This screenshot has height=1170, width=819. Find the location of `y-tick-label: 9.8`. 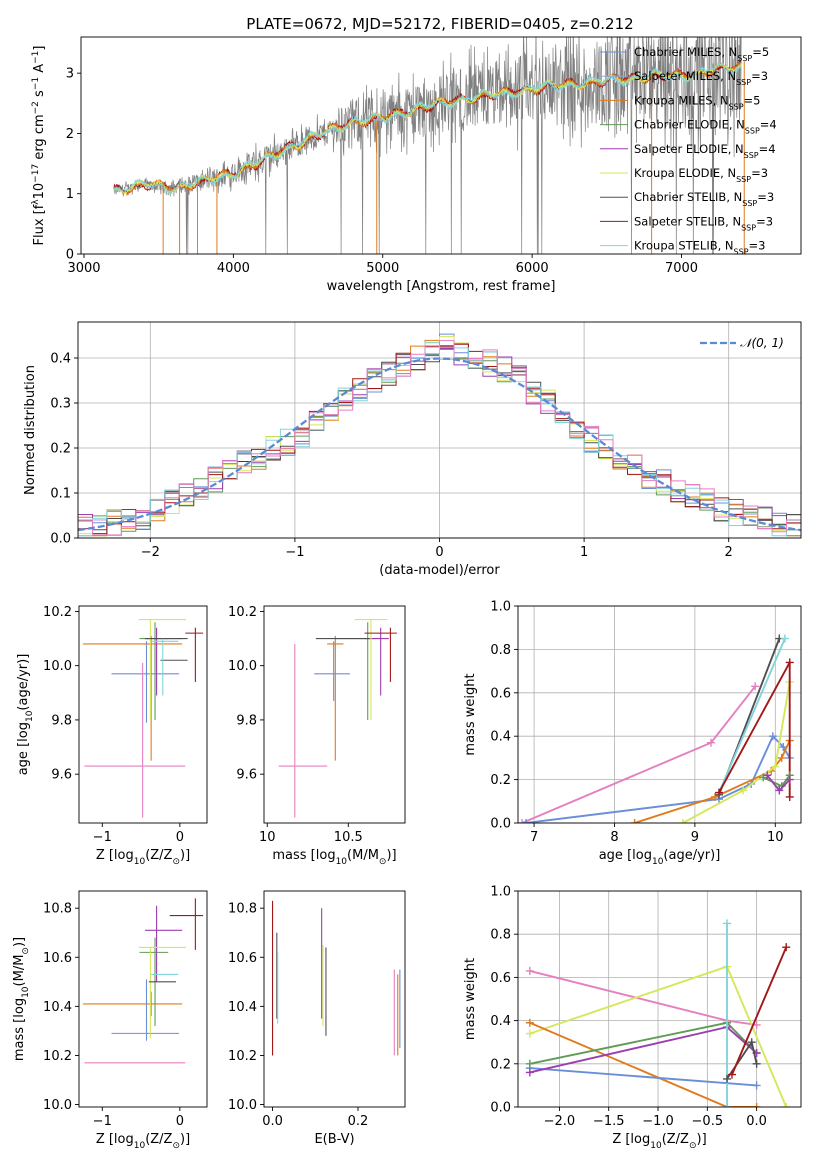

y-tick-label: 9.8 is located at coordinates (61, 720).